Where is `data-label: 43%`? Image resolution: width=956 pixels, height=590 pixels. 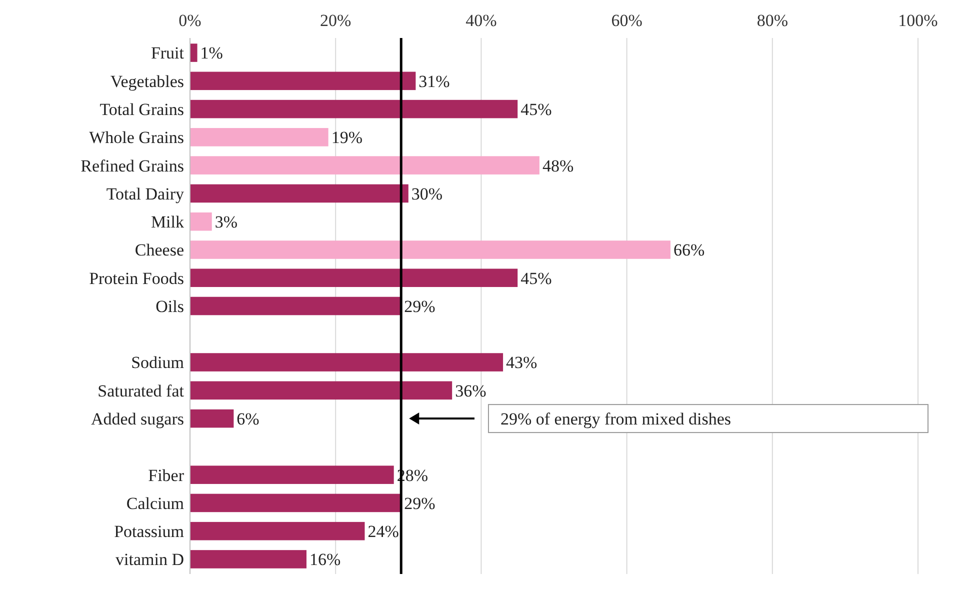 data-label: 43% is located at coordinates (522, 362).